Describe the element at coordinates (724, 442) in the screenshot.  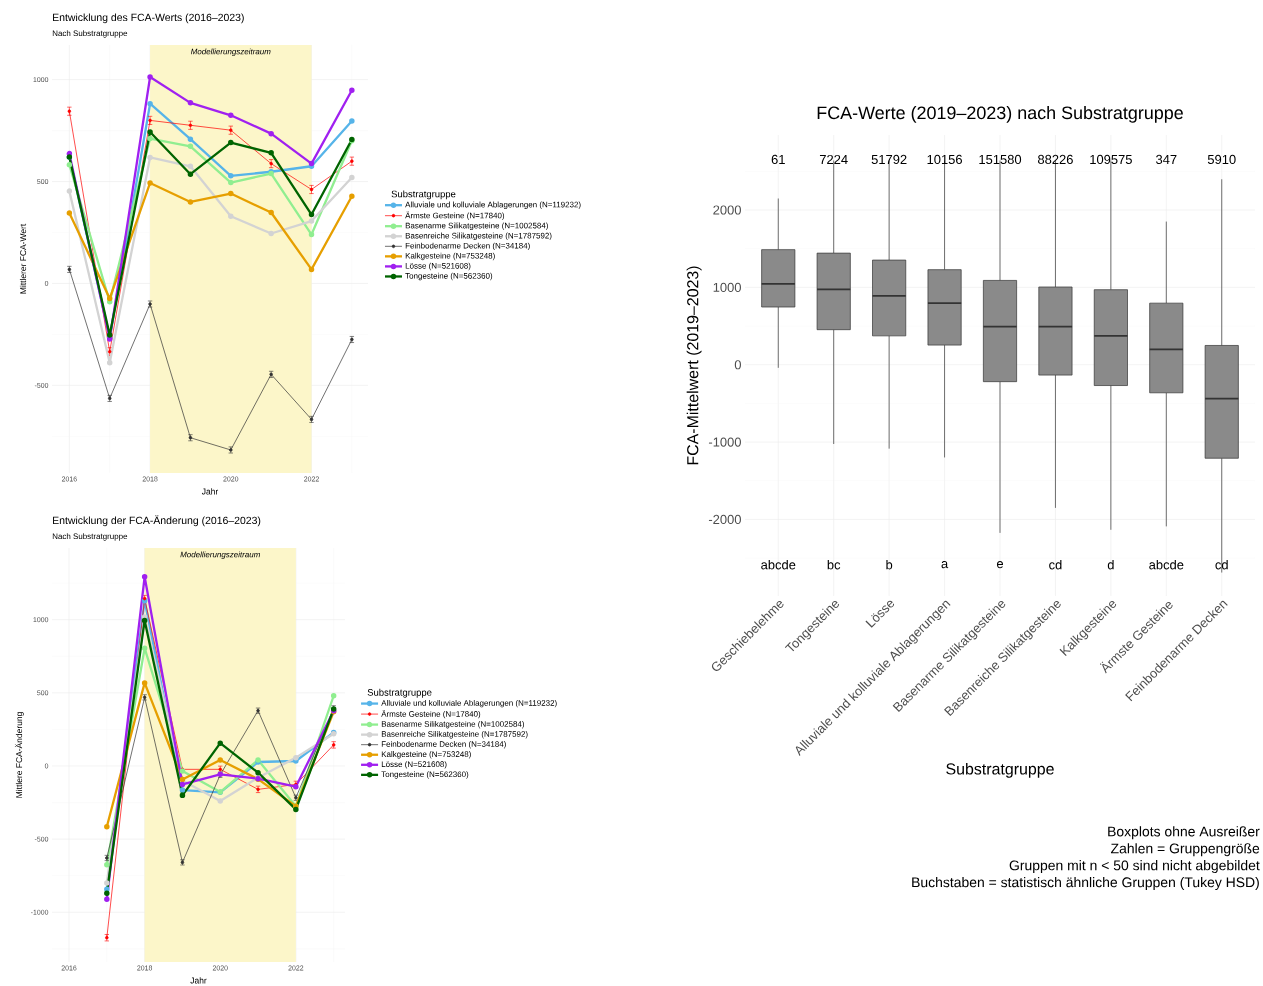
I see `y-tick-label: -1000` at that location.